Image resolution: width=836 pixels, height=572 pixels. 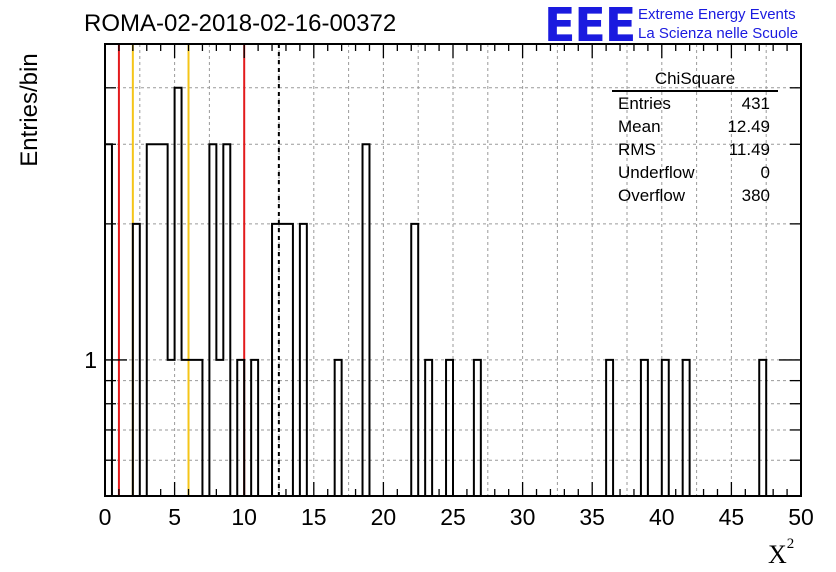 I want to click on stat-row: Underflow 0, so click(x=695, y=172).